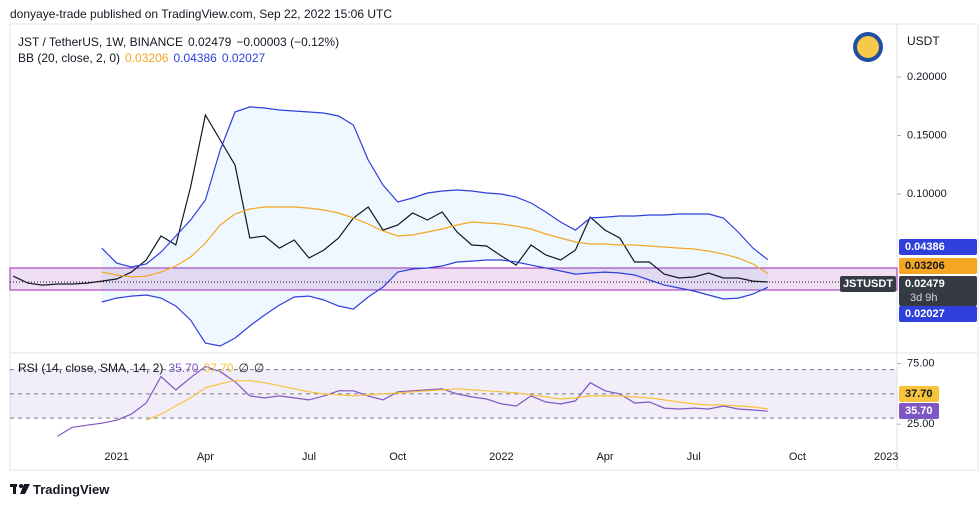 The image size is (979, 506). I want to click on rsi-tag-bg, so click(919, 411).